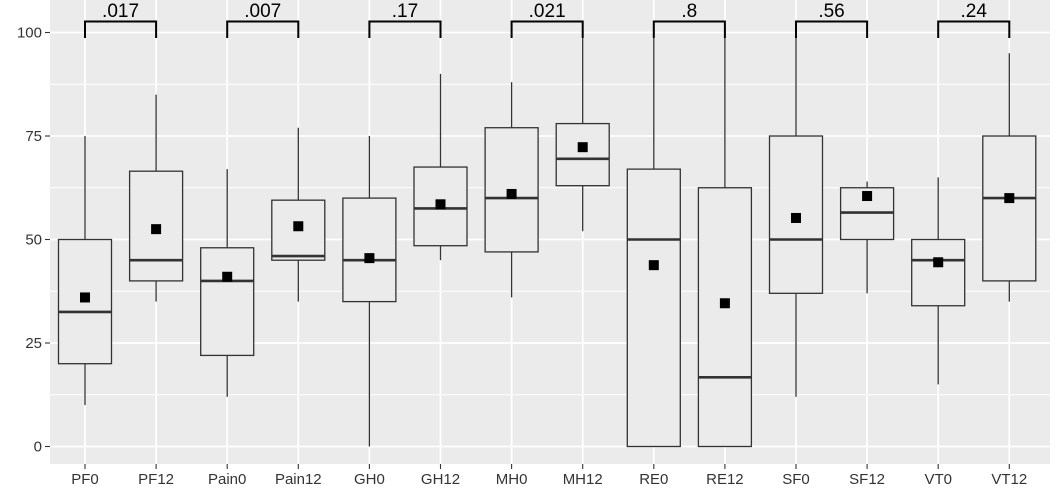  Describe the element at coordinates (867, 479) in the screenshot. I see `x-tick-label: SF12` at that location.